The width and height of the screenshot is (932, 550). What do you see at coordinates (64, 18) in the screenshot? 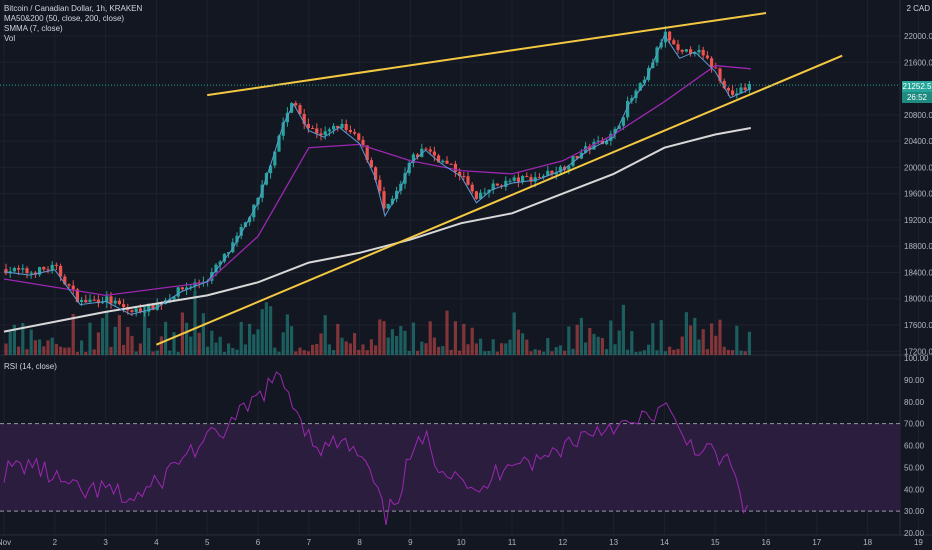
I see `ma-legend: MA50&200 (50, close, 200, close)` at bounding box center [64, 18].